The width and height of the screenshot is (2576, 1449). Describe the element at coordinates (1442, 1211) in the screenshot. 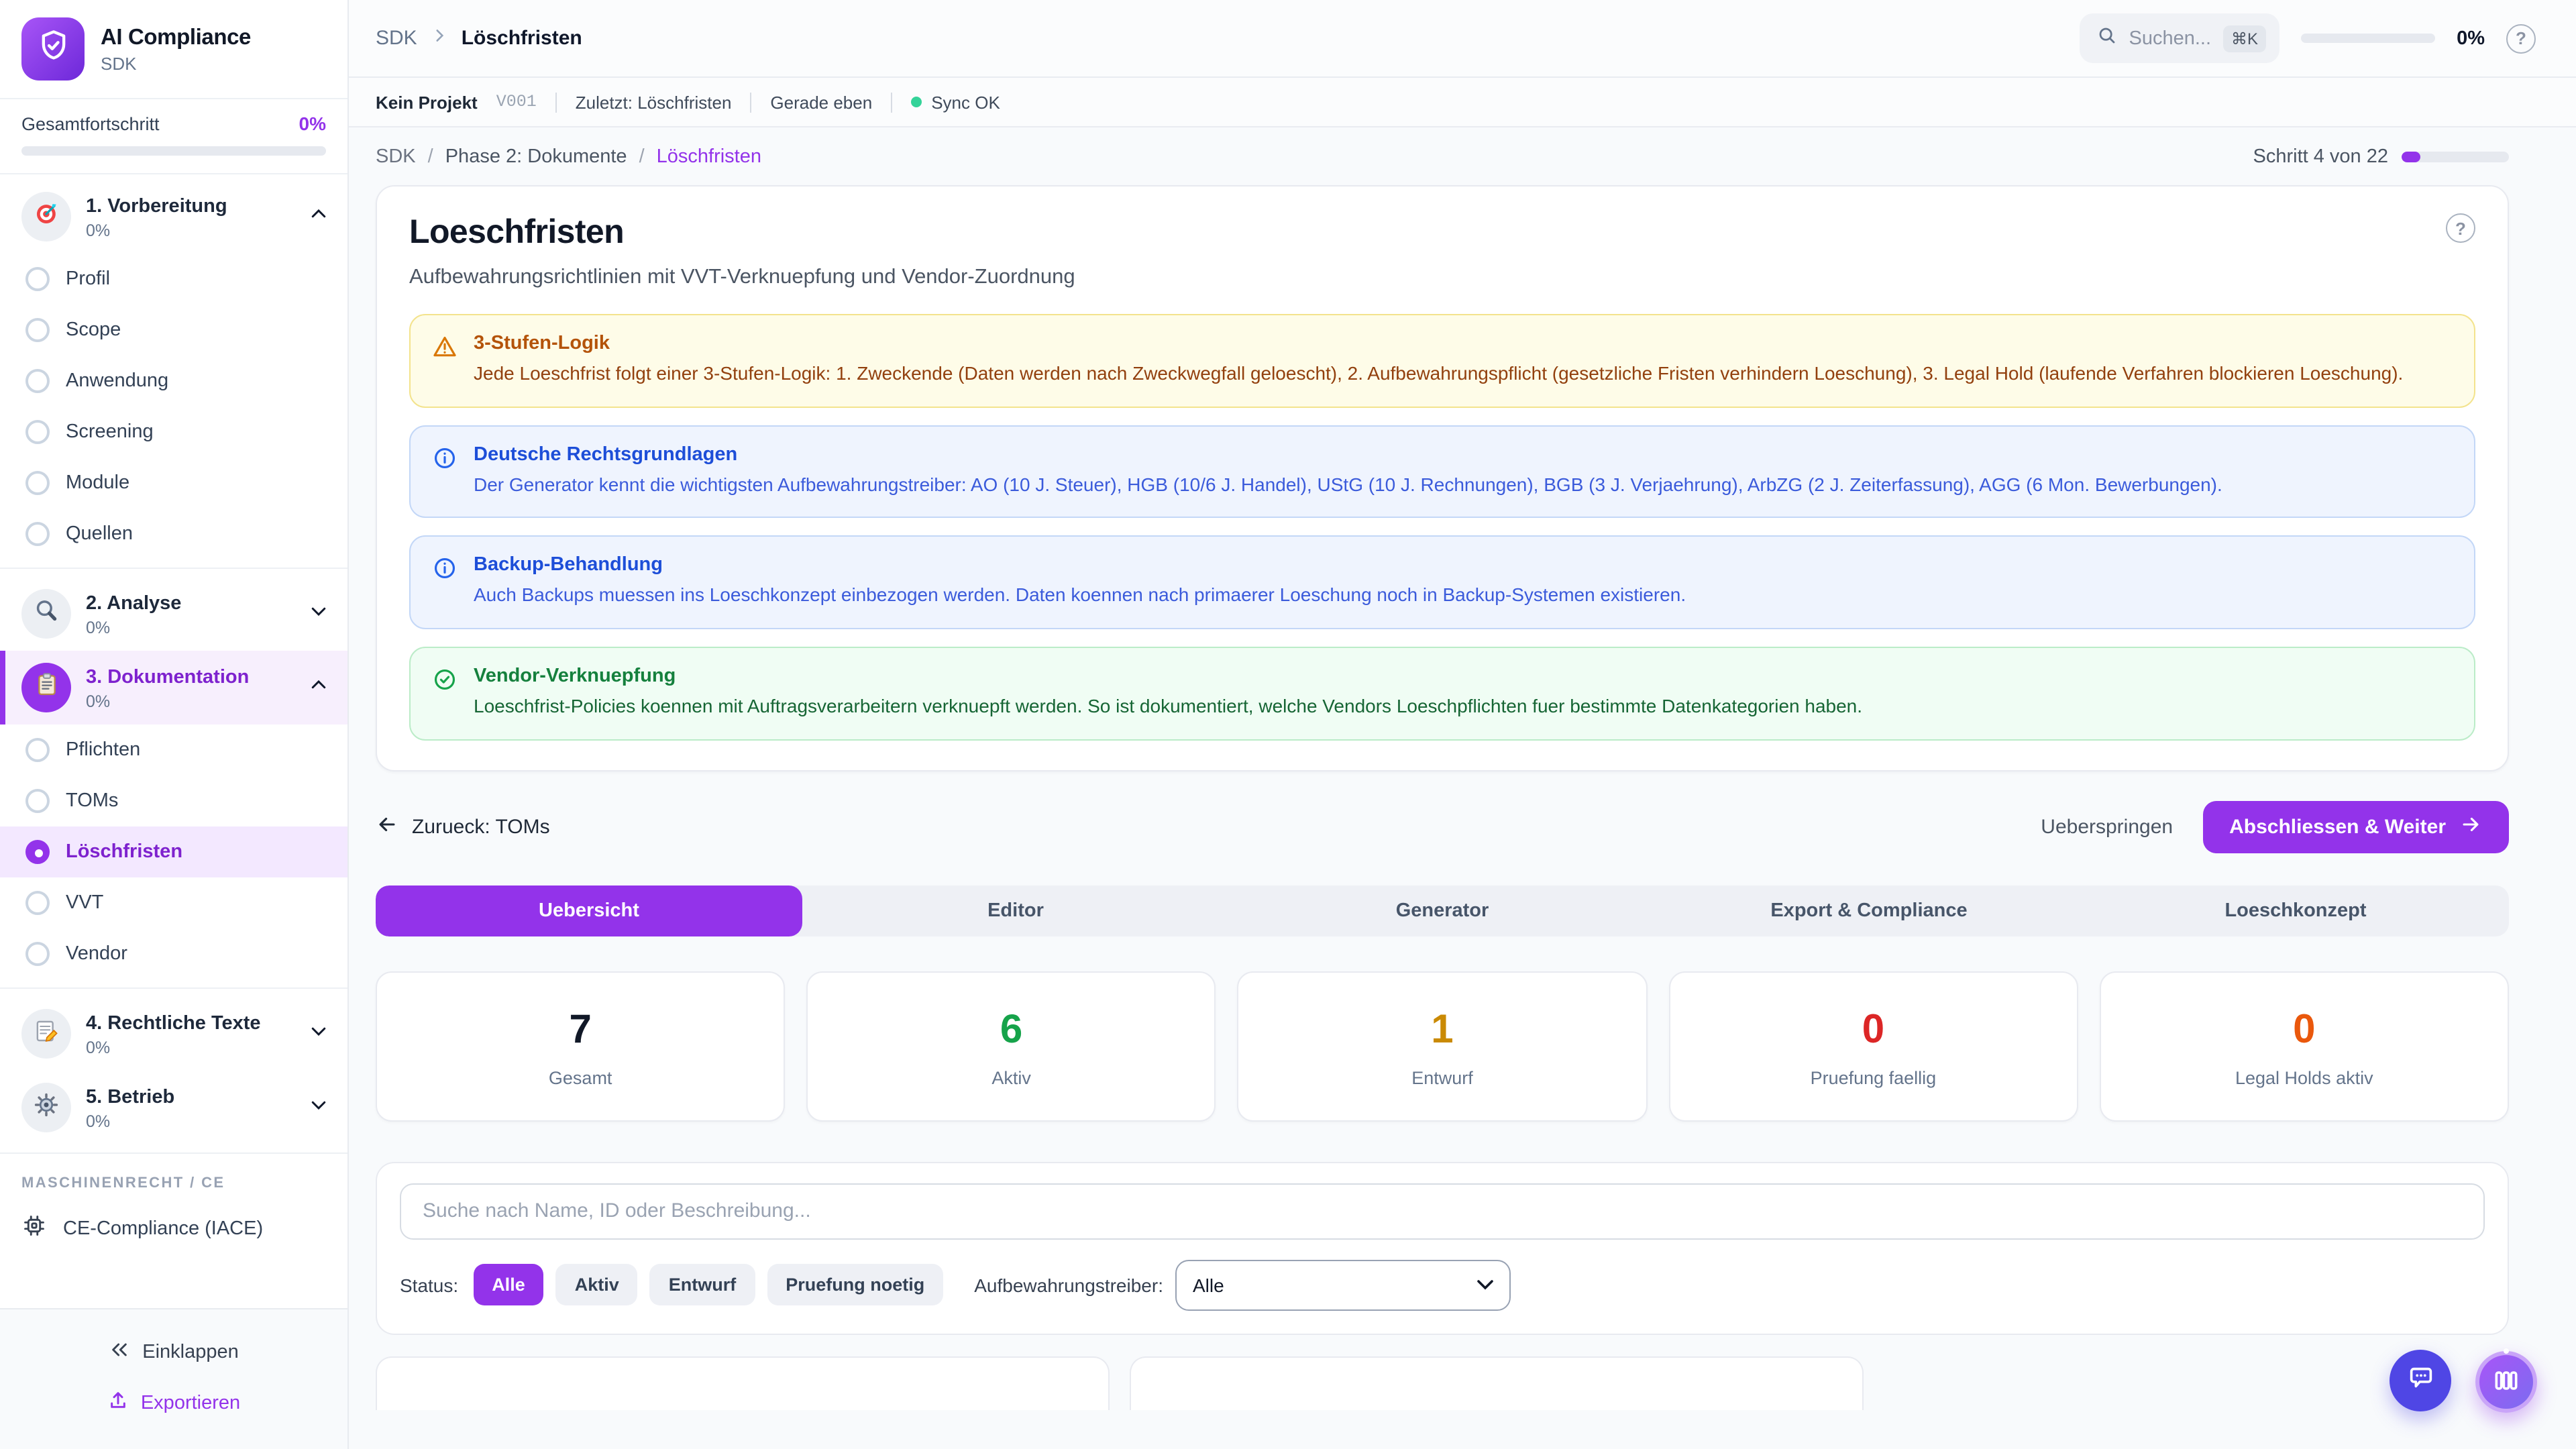

I see `policy-search-input` at that location.